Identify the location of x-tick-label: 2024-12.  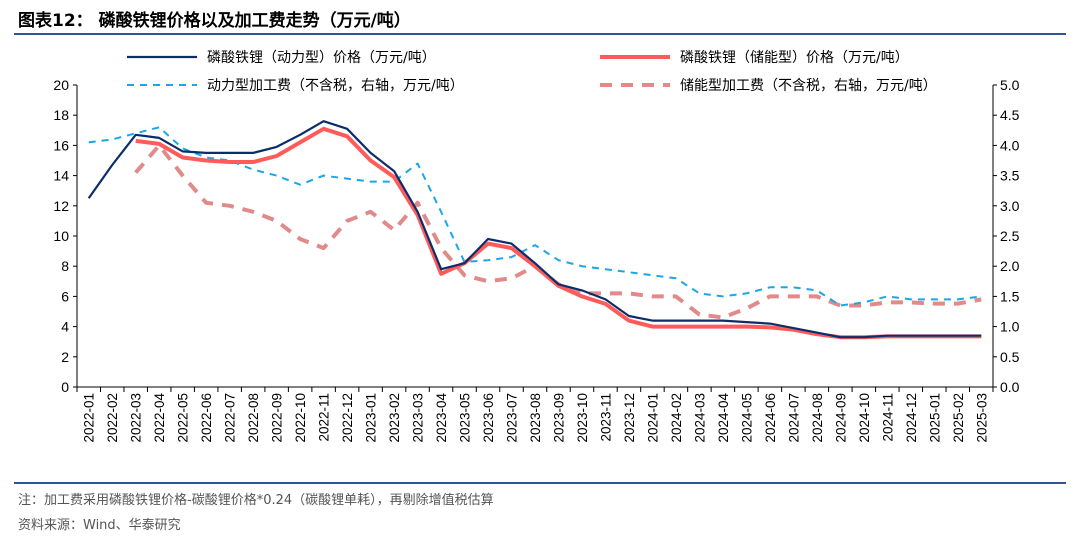
(911, 418).